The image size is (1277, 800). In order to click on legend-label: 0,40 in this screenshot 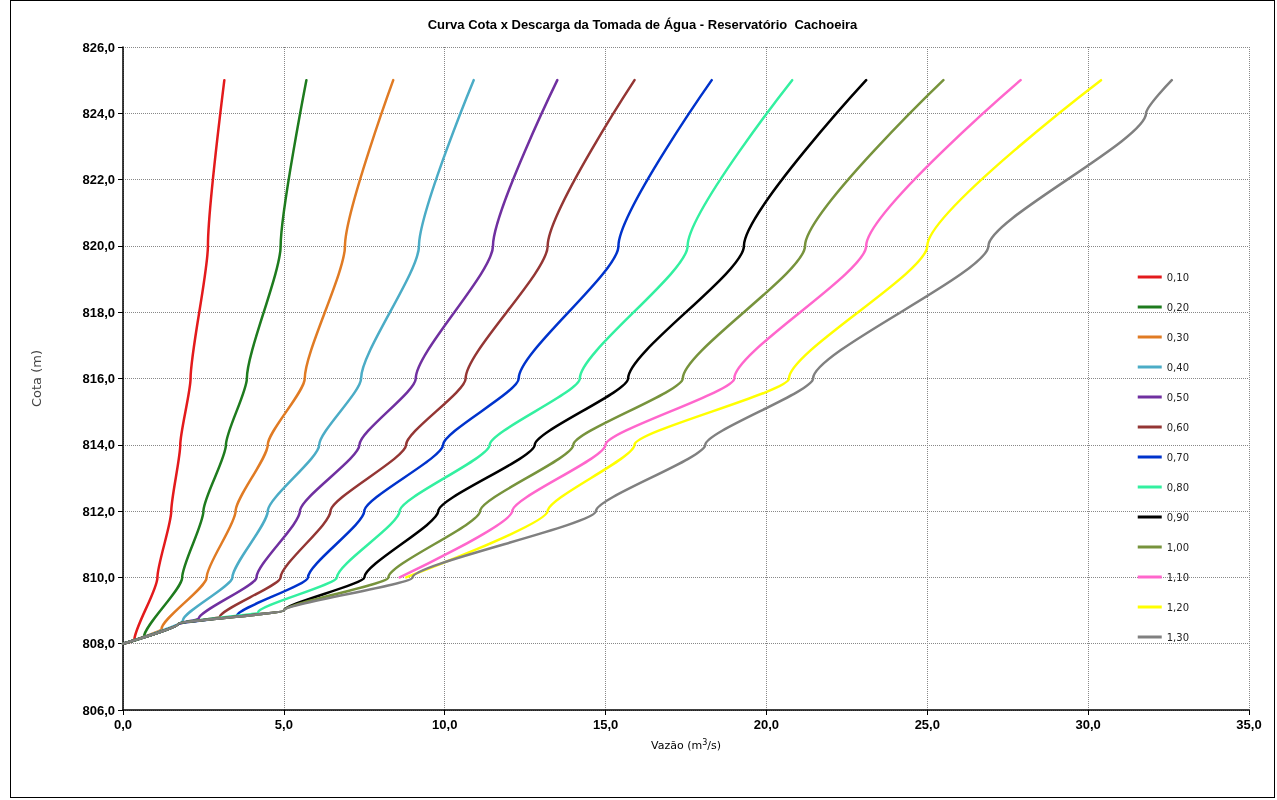, I will do `click(1177, 367)`.